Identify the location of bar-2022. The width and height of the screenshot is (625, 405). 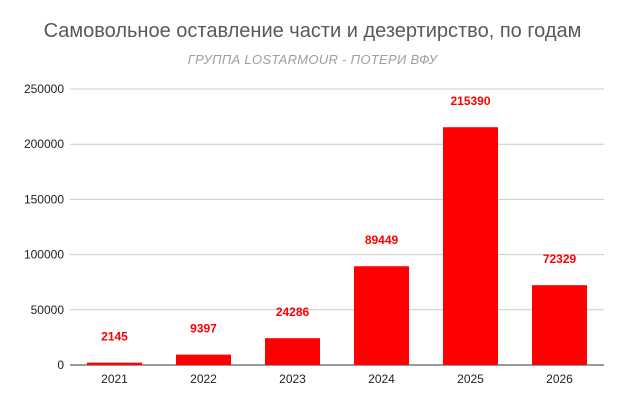
(203, 359).